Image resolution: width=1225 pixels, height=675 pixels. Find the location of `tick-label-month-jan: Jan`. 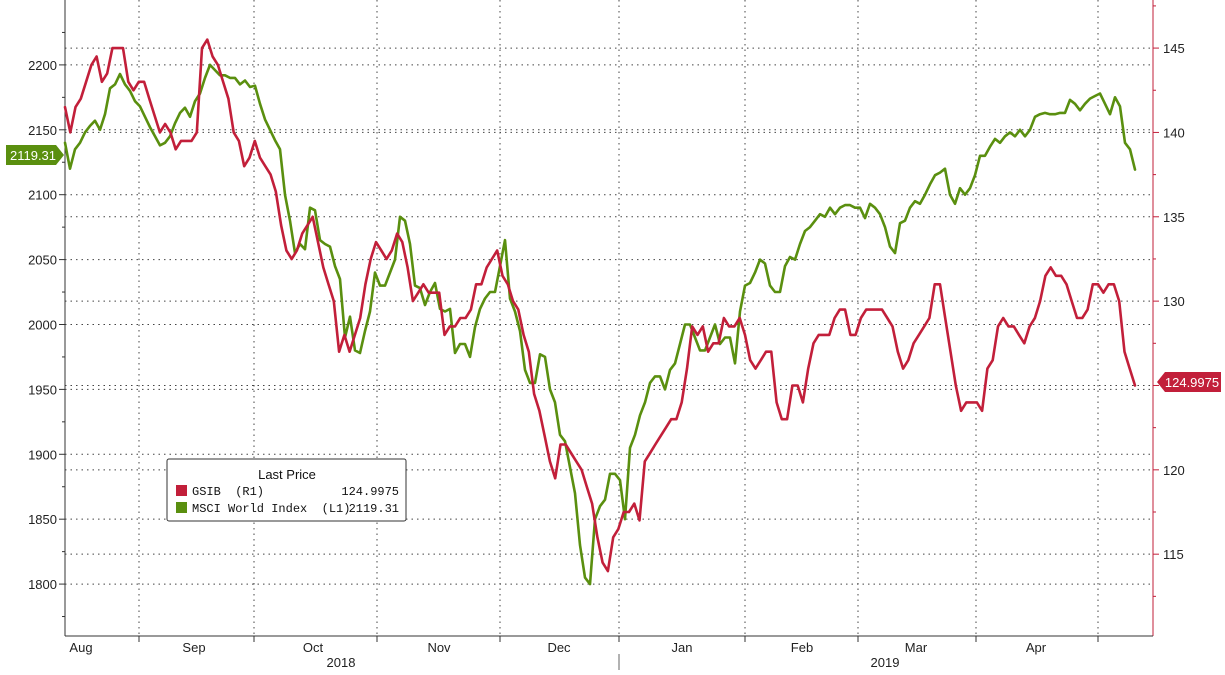

tick-label-month-jan: Jan is located at coordinates (682, 647).